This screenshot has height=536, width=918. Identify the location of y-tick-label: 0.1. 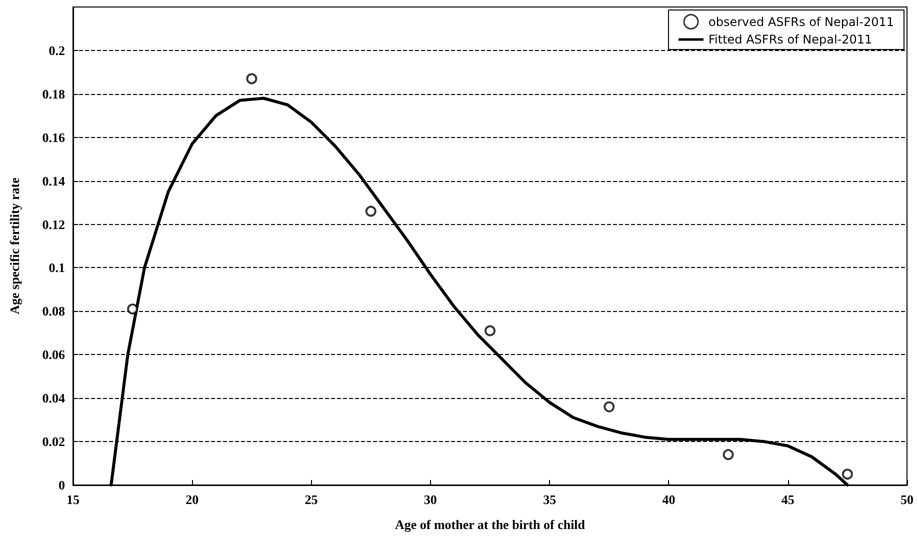
(56, 268).